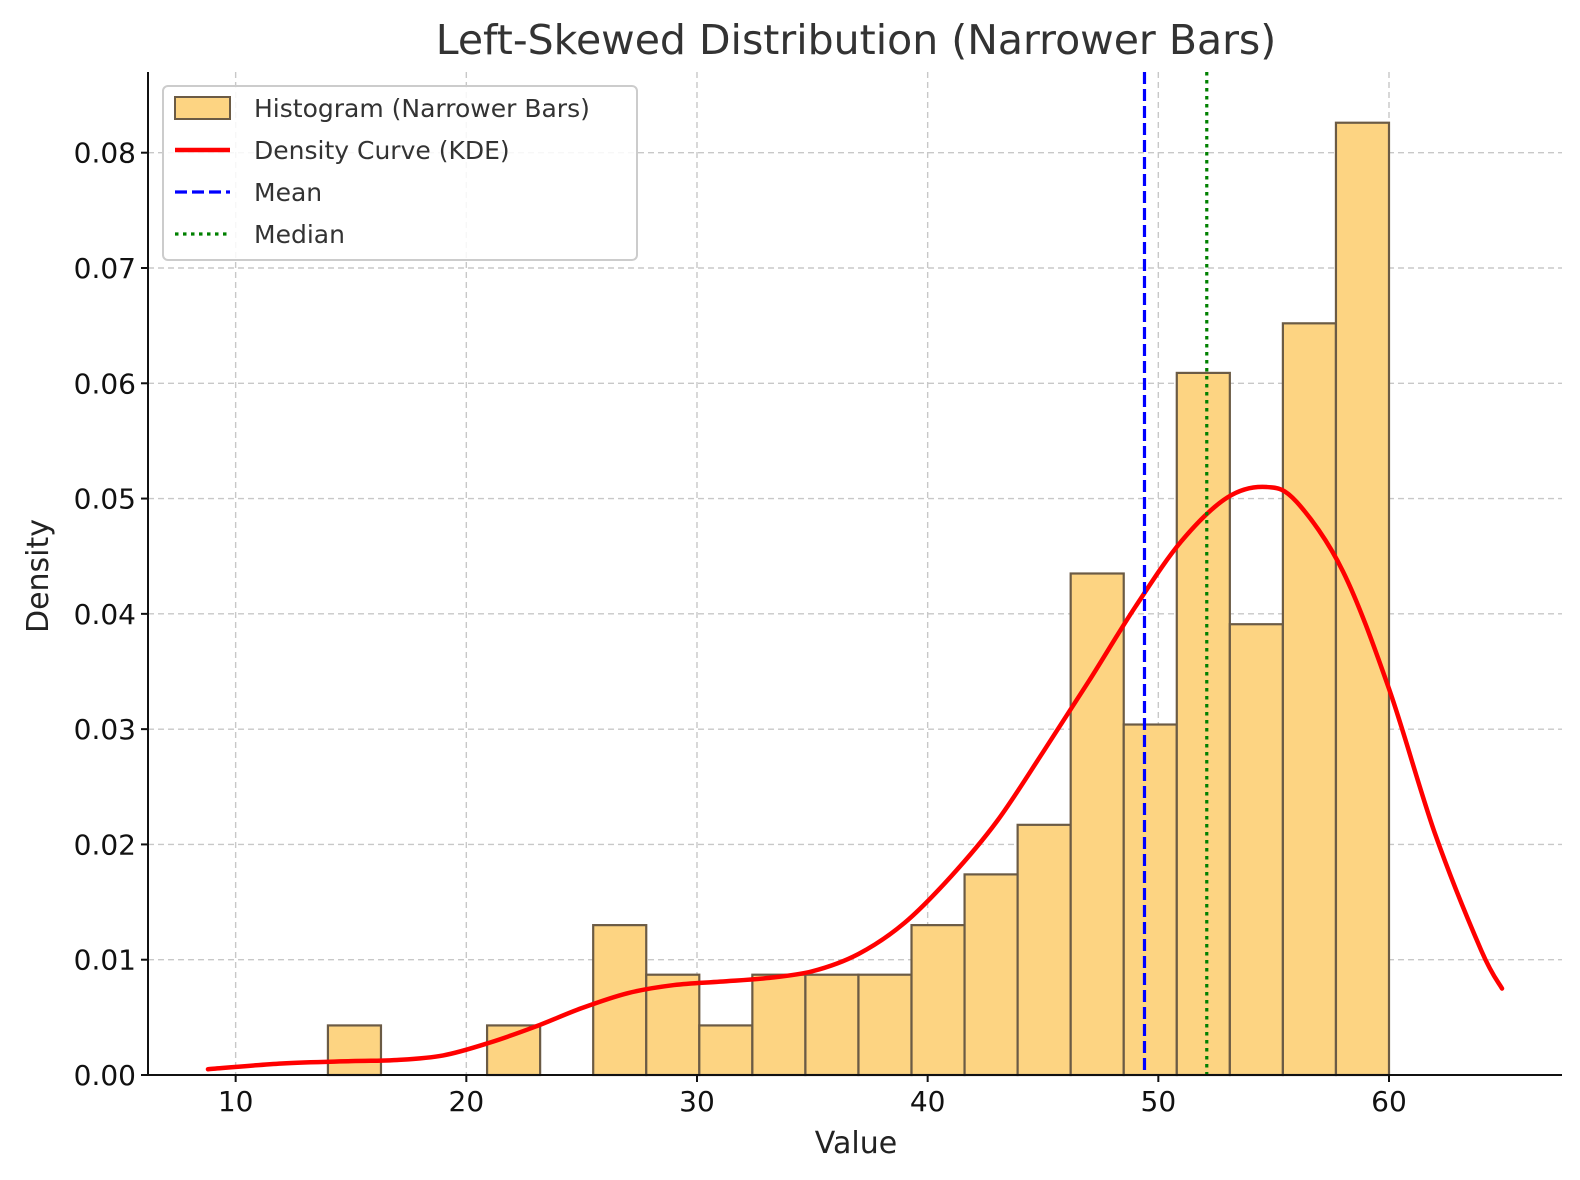  I want to click on x-axis-label: Value, so click(856, 1143).